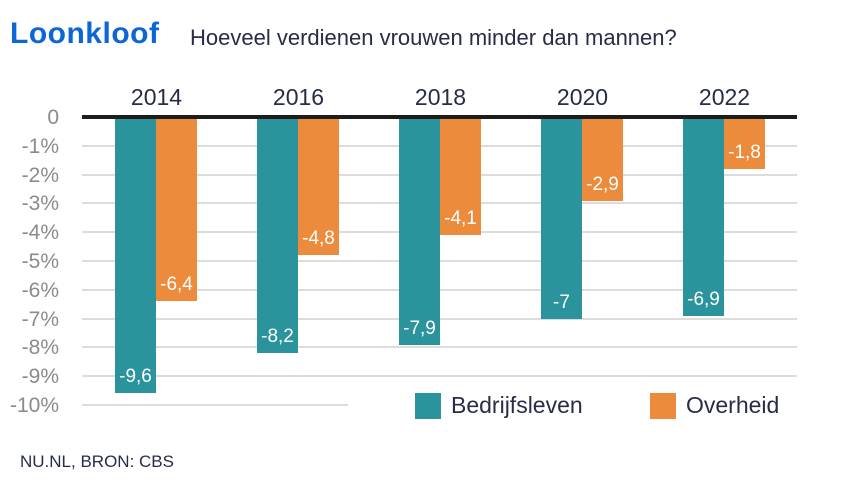 Image resolution: width=854 pixels, height=480 pixels. What do you see at coordinates (419, 328) in the screenshot?
I see `bar-value-bedrijfsleven-2018: -7,9` at bounding box center [419, 328].